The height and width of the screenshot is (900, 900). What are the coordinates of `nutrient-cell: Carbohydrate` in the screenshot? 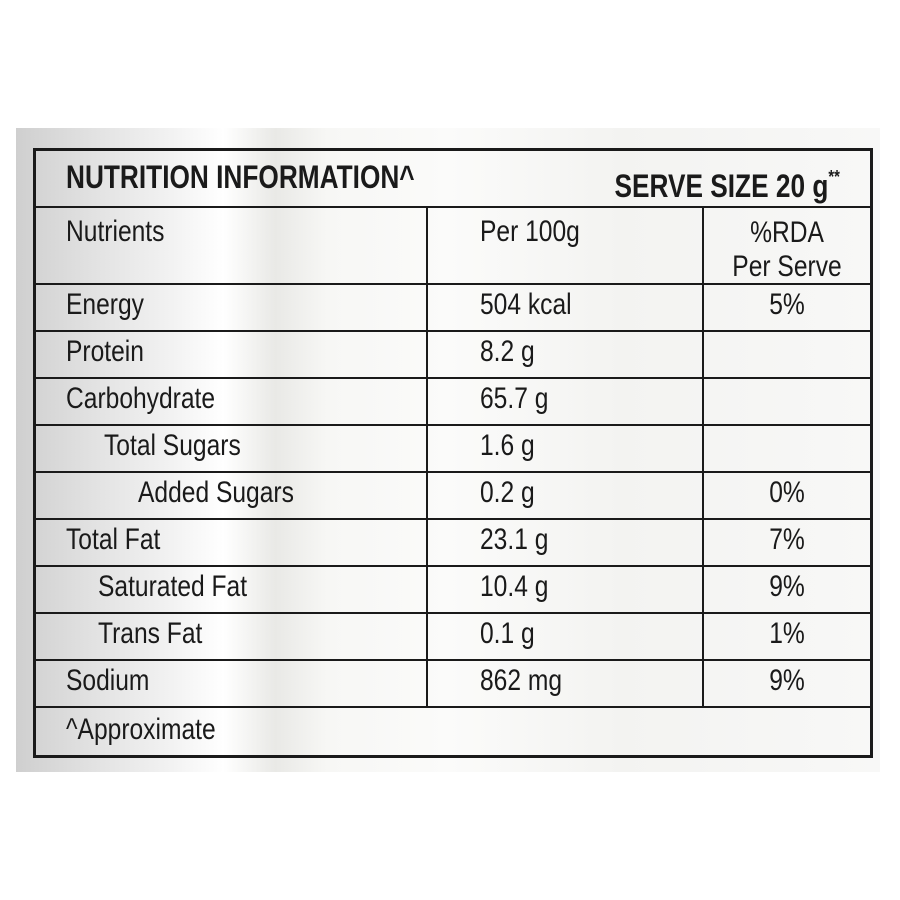 It's located at (232, 401).